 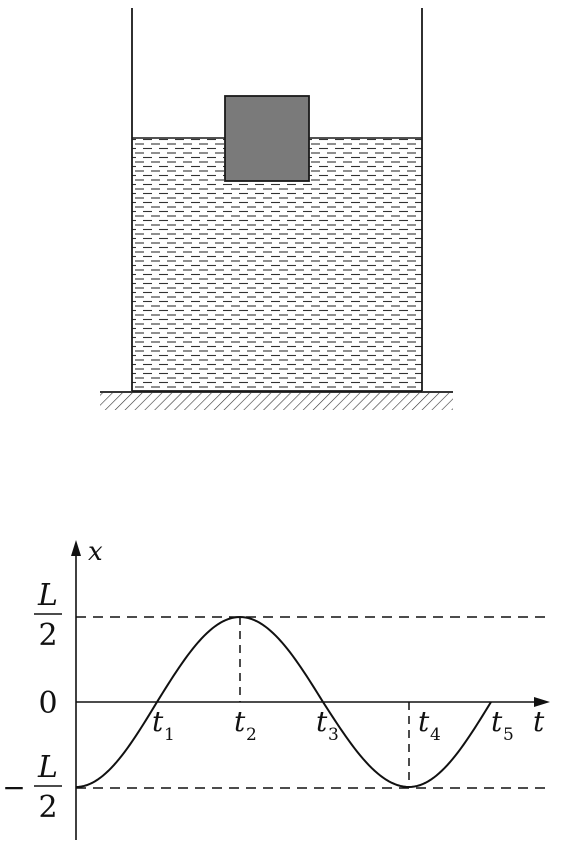 What do you see at coordinates (508, 735) in the screenshot?
I see `svg-text: 5` at bounding box center [508, 735].